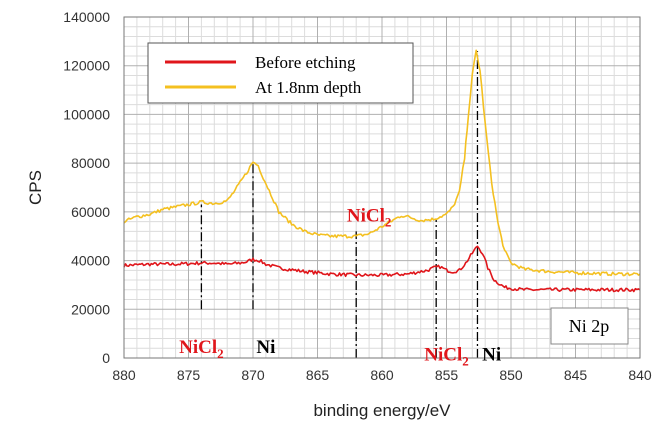  Describe the element at coordinates (90, 261) in the screenshot. I see `y-tick-label: 40000` at that location.